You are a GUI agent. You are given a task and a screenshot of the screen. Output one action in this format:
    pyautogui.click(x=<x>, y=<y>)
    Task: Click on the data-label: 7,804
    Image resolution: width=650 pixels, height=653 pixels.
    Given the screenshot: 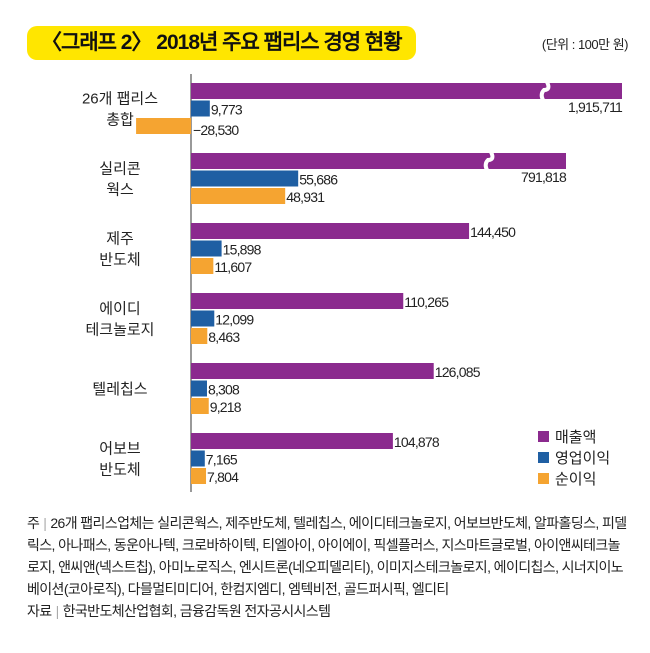 What is the action you would take?
    pyautogui.click(x=223, y=477)
    